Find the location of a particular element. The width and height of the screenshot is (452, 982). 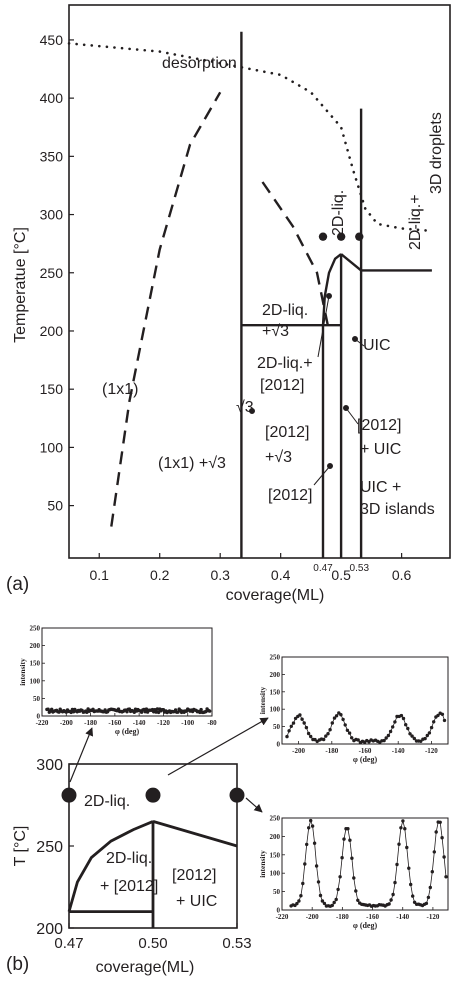

x-tick-label: 0.1 is located at coordinates (100, 575).